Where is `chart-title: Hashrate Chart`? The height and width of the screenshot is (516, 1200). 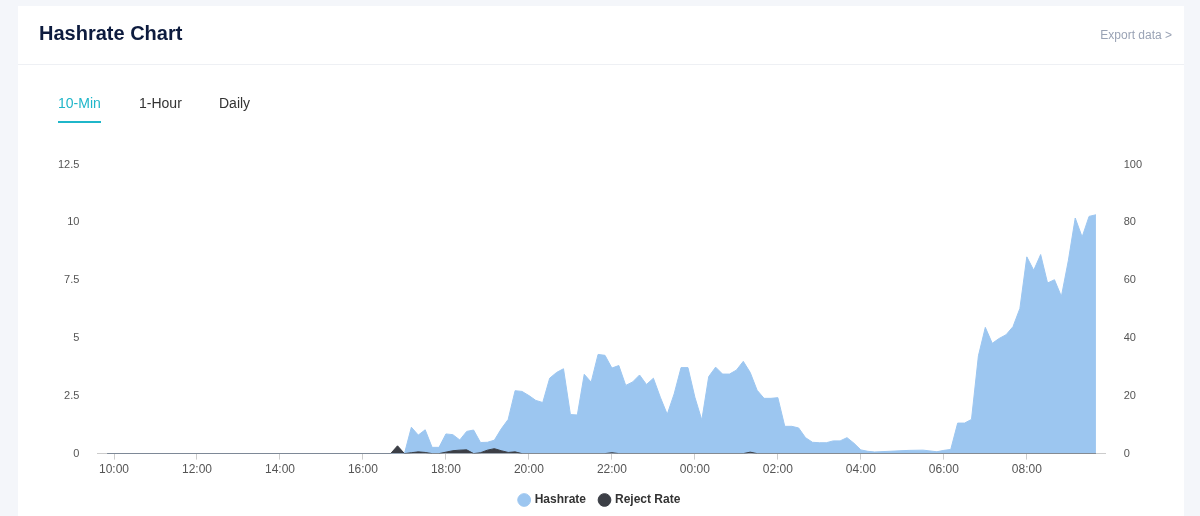
chart-title: Hashrate Chart is located at coordinates (111, 33).